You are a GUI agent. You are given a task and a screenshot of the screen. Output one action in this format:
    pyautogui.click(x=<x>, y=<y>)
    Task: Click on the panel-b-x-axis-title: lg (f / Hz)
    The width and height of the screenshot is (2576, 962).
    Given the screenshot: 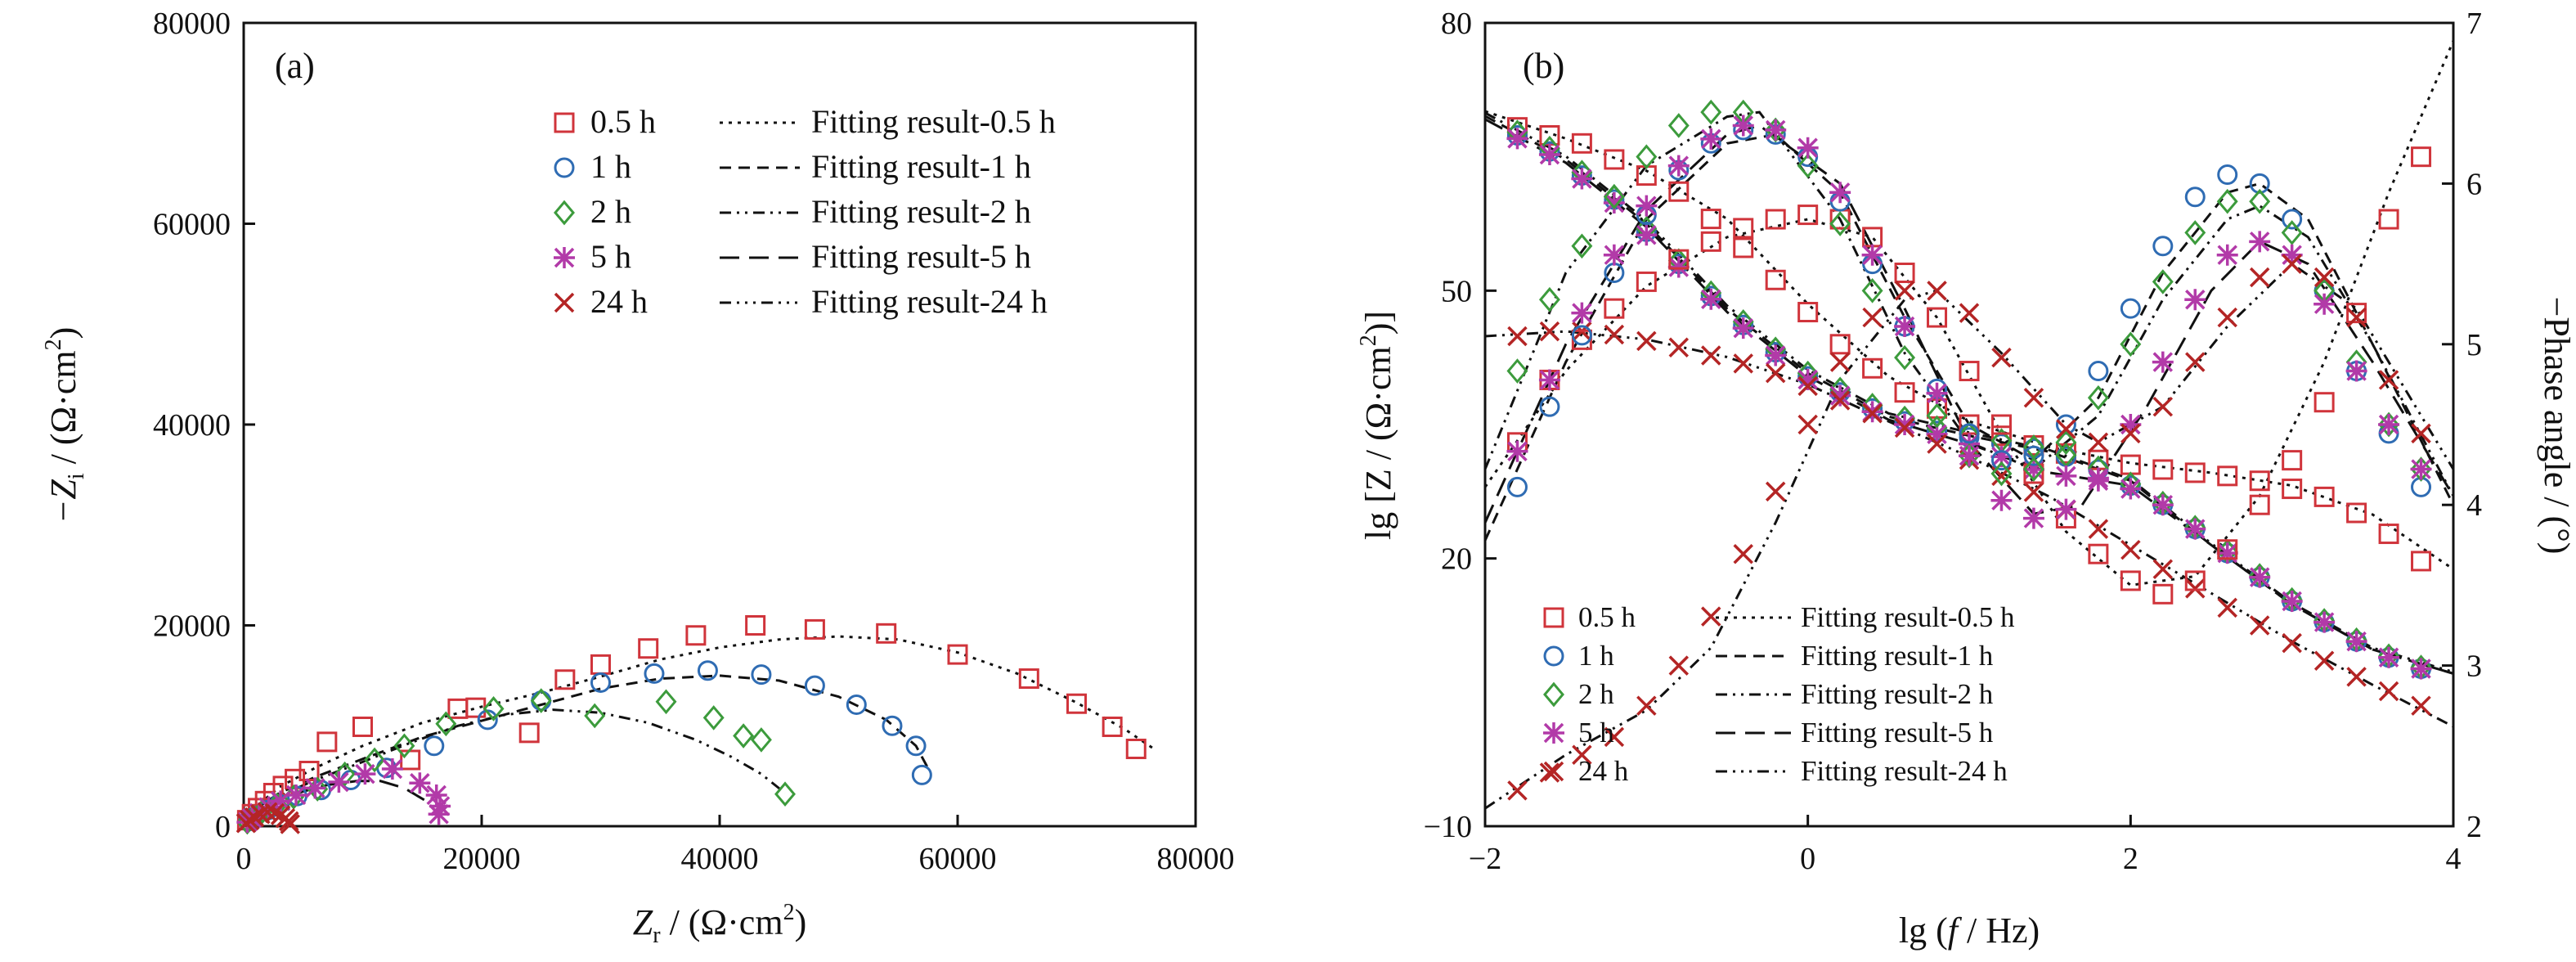 What is the action you would take?
    pyautogui.click(x=1969, y=930)
    